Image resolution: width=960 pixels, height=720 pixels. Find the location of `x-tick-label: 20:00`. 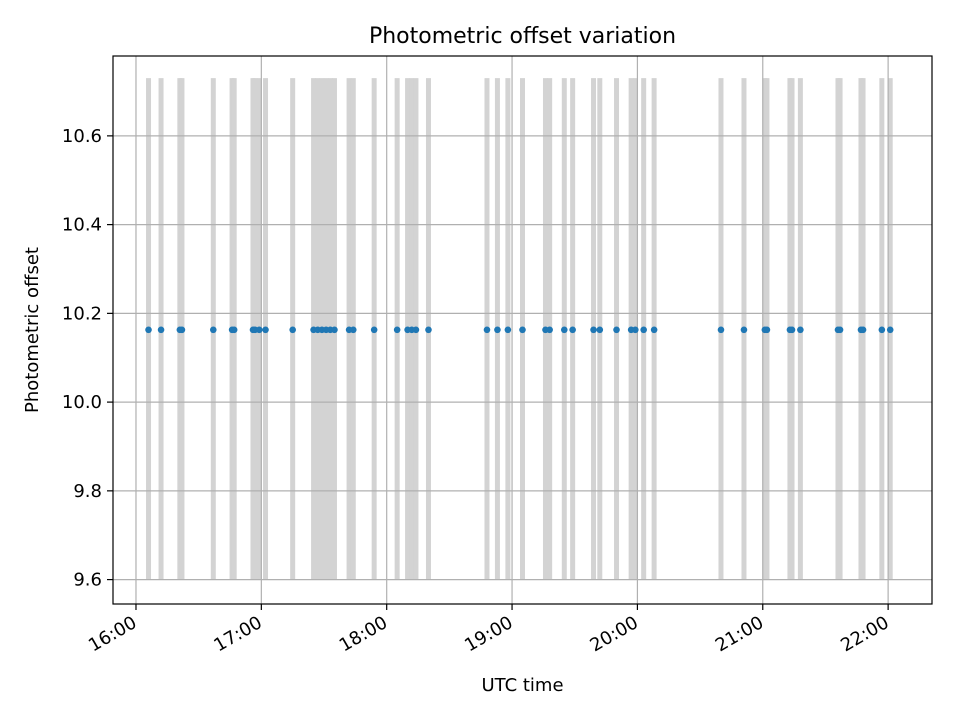

x-tick-label: 20:00 is located at coordinates (613, 634).